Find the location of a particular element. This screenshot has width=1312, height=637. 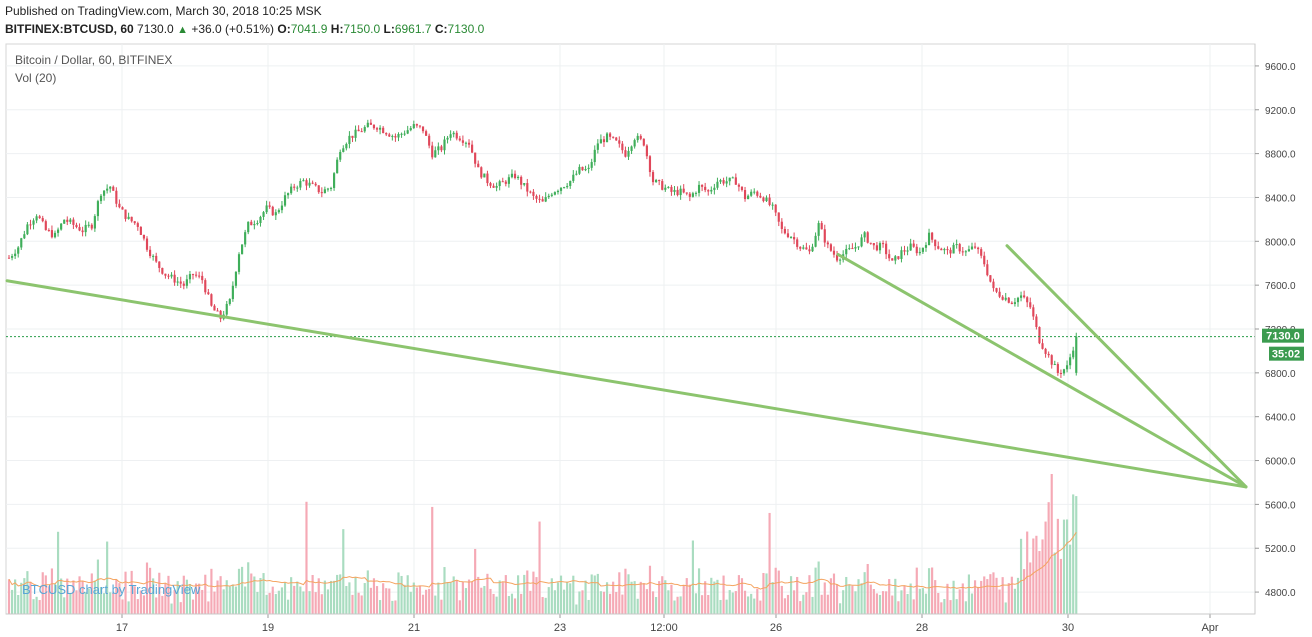

price-badge-text: 7130.0 is located at coordinates (1283, 337).